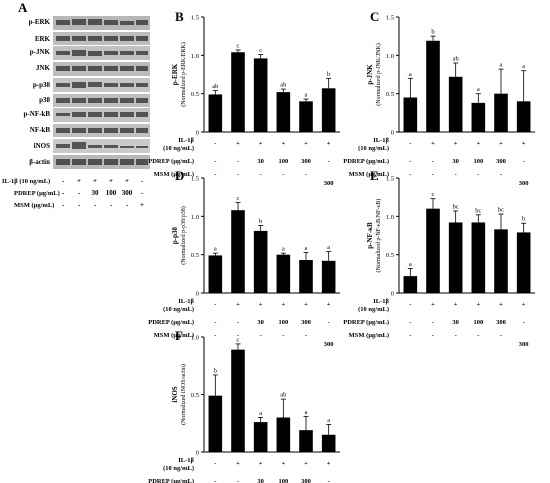 This screenshot has width=550, height=483. I want to click on blot-label-inos: iNOS, so click(42, 146).